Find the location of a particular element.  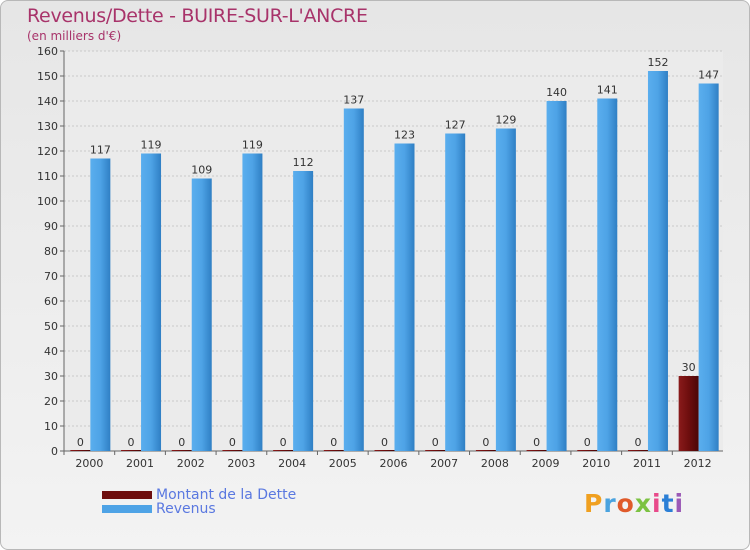

legend-label-revenus: Revenus is located at coordinates (186, 509).